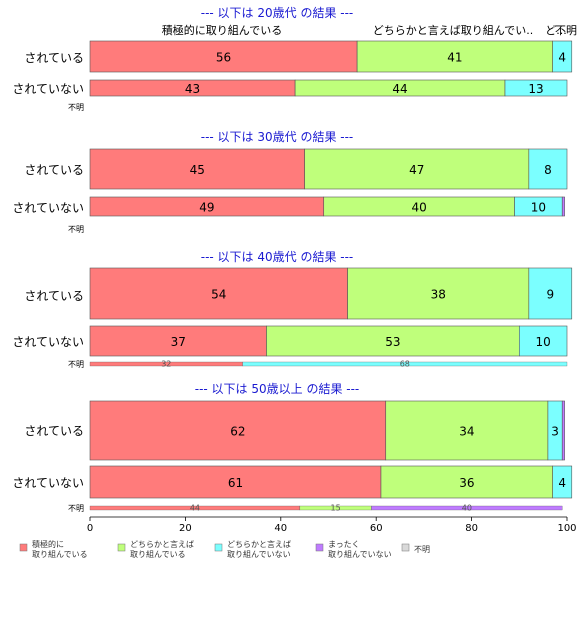 This screenshot has height=636, width=580. I want to click on bar-row: 不明 44 15 40, so click(315, 508).